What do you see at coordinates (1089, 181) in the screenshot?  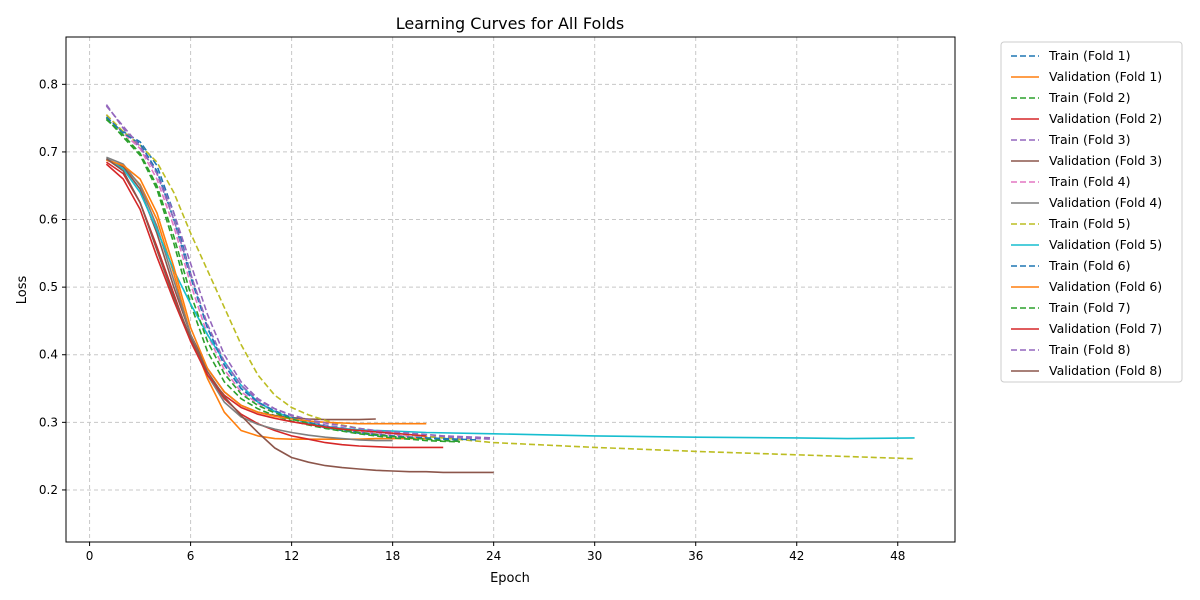 I see `legend-label: Train (Fold 4)` at bounding box center [1089, 181].